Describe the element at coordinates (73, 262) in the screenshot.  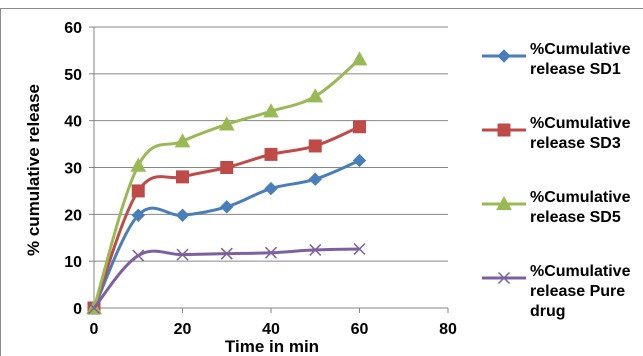
I see `y-tick-label: 10` at that location.